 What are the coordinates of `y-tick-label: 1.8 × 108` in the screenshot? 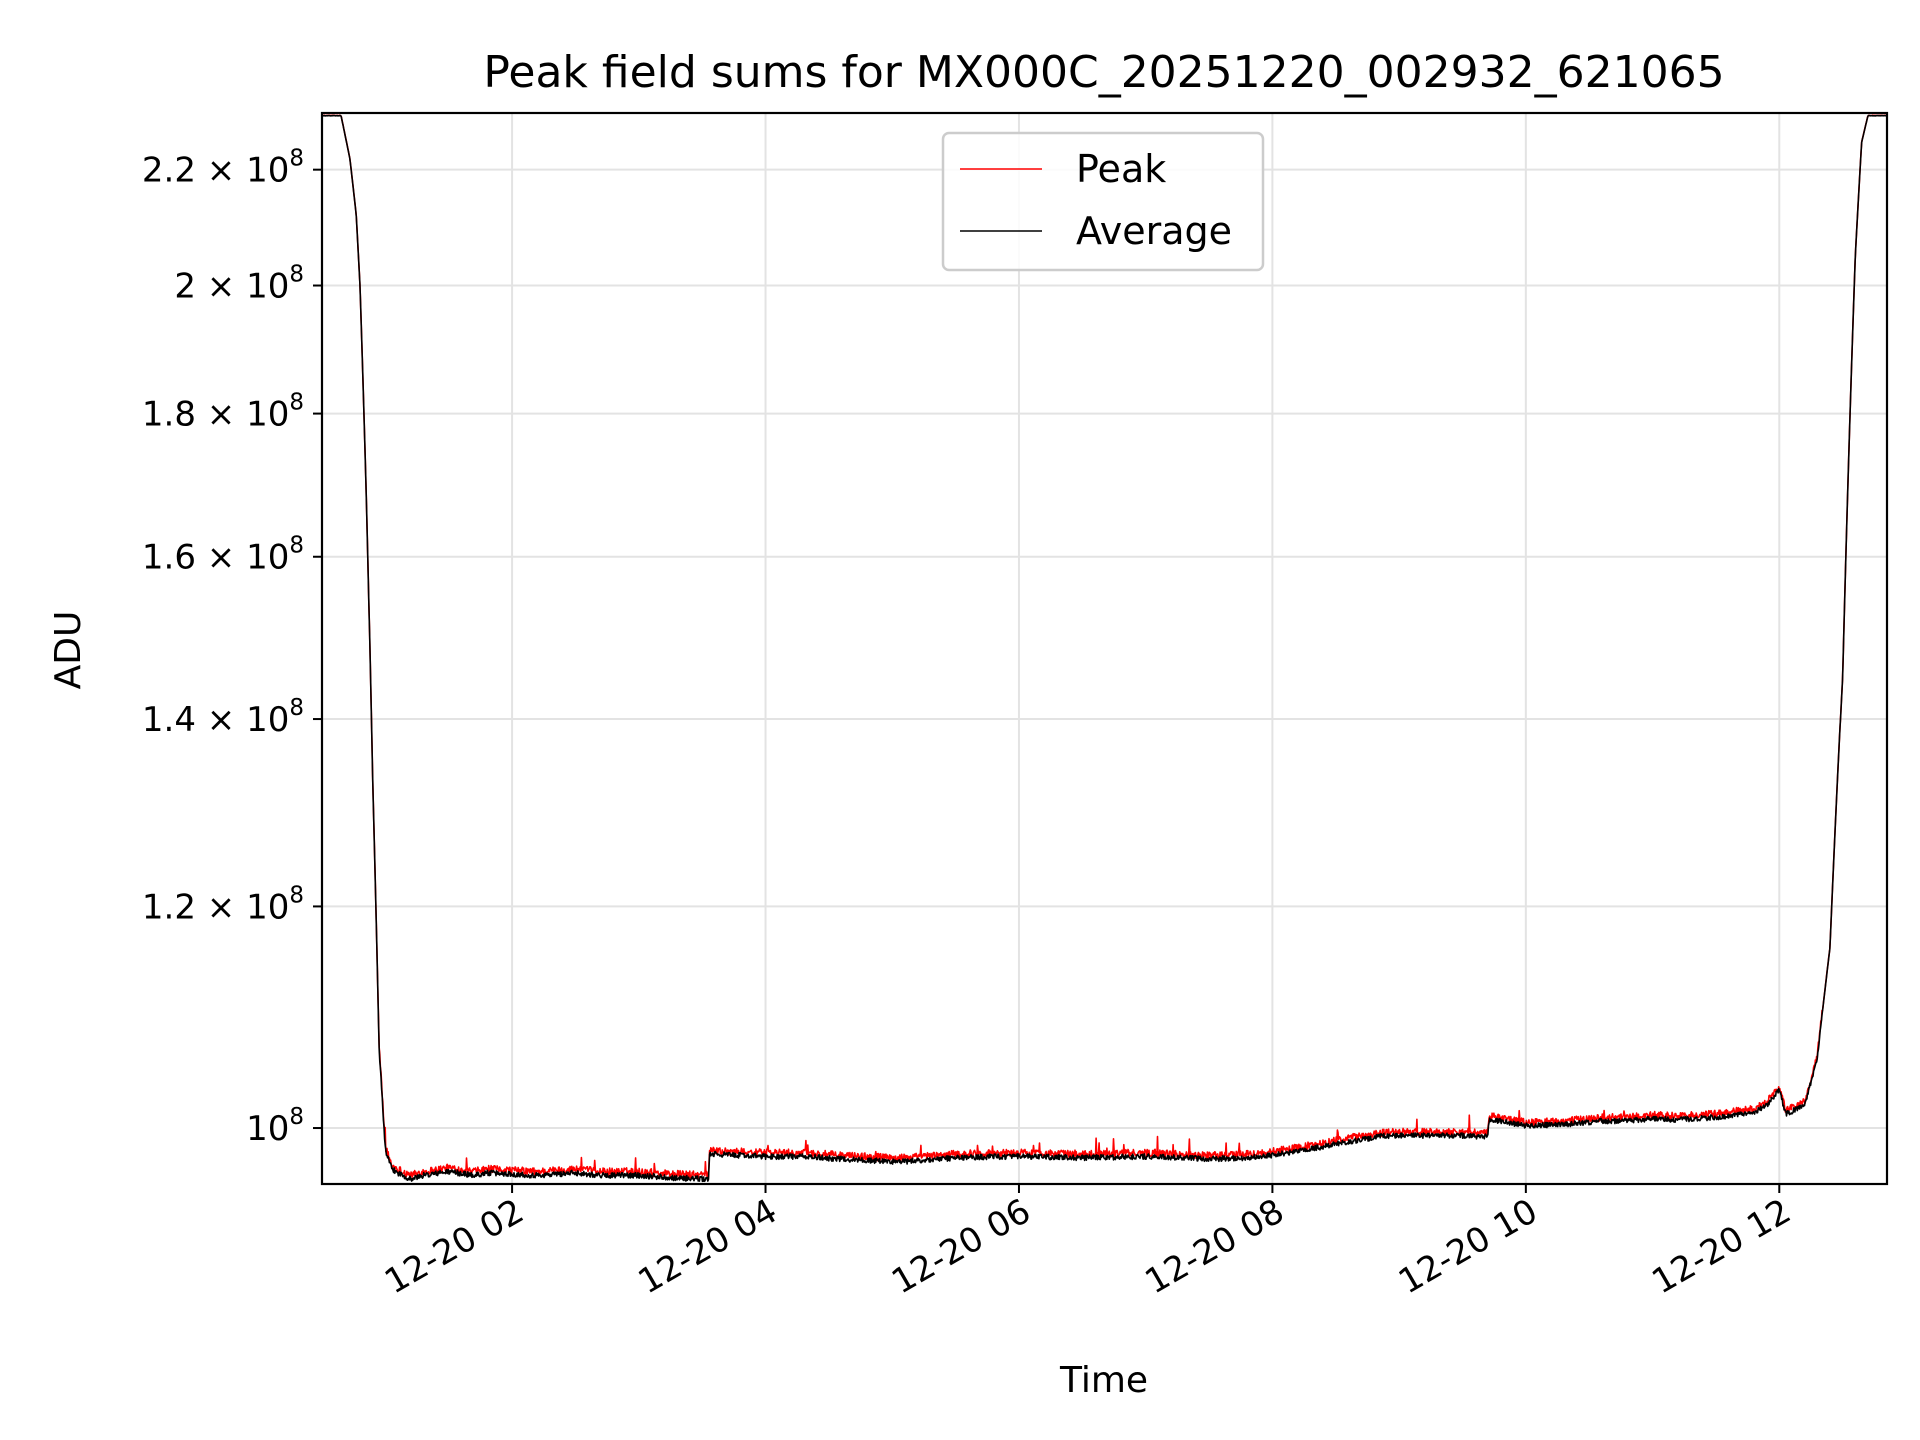 It's located at (223, 412).